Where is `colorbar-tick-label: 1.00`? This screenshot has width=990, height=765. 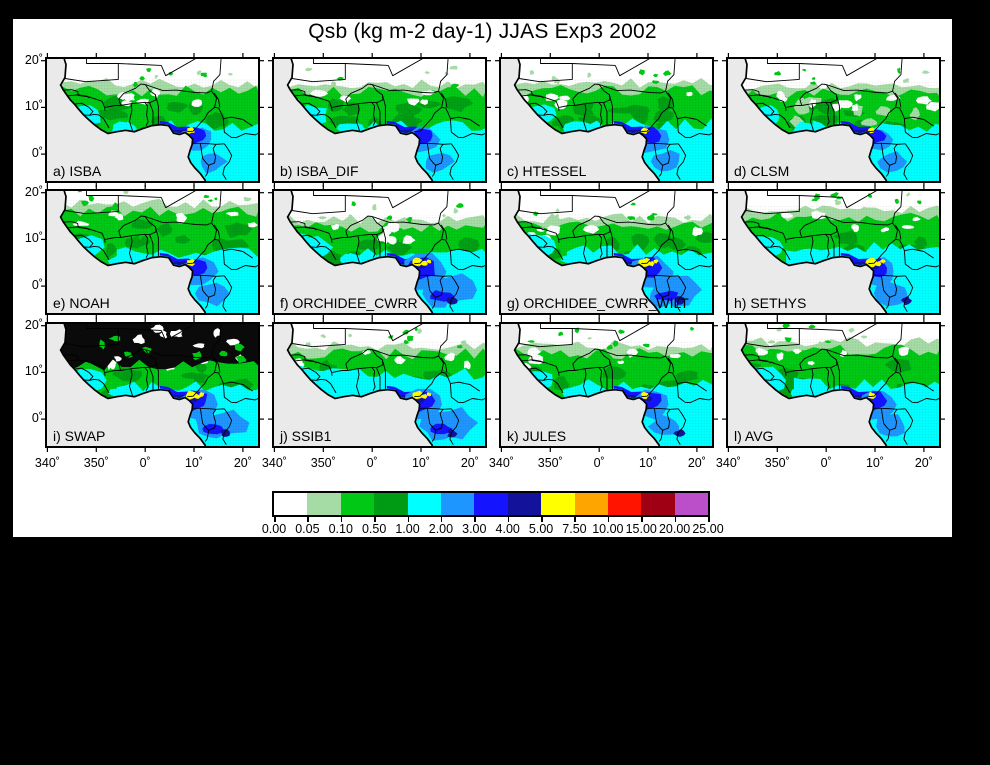
colorbar-tick-label: 1.00 is located at coordinates (407, 529).